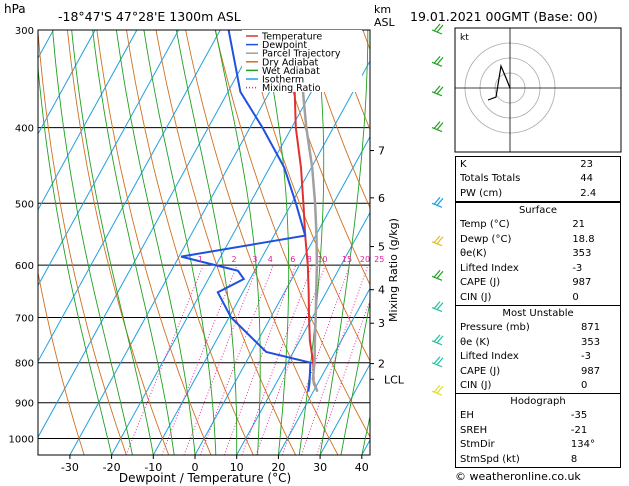 The height and width of the screenshot is (486, 629). Describe the element at coordinates (577, 268) in the screenshot. I see `row-value: -3` at that location.